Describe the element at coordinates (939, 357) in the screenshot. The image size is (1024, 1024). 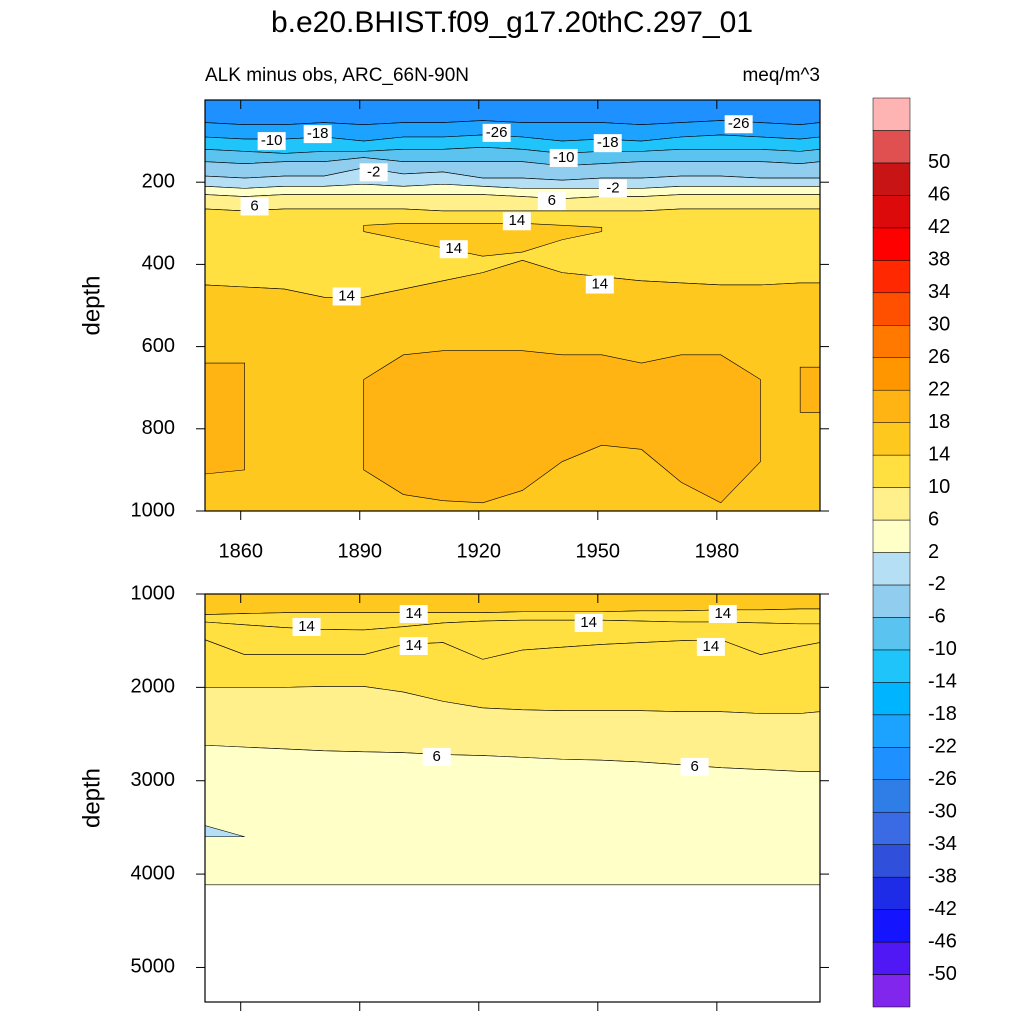
I see `colorbar-label: 26` at that location.